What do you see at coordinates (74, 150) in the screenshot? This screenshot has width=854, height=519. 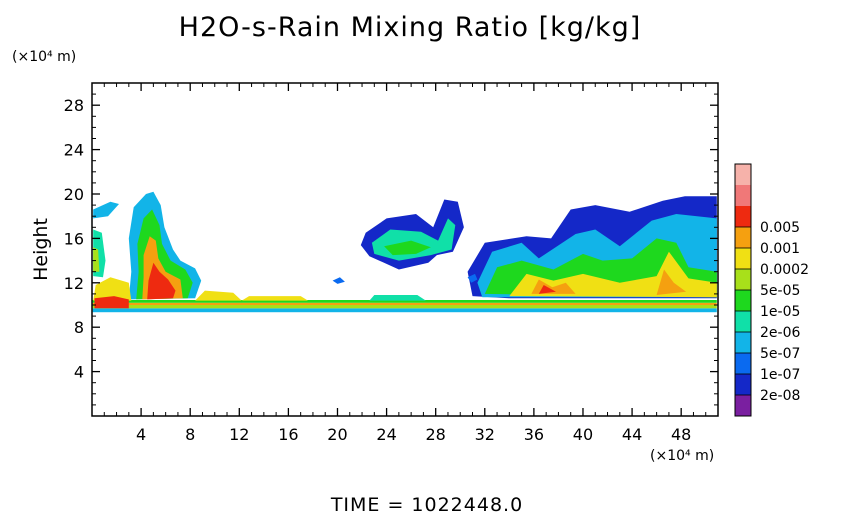 I see `y-tick-label: 24` at bounding box center [74, 150].